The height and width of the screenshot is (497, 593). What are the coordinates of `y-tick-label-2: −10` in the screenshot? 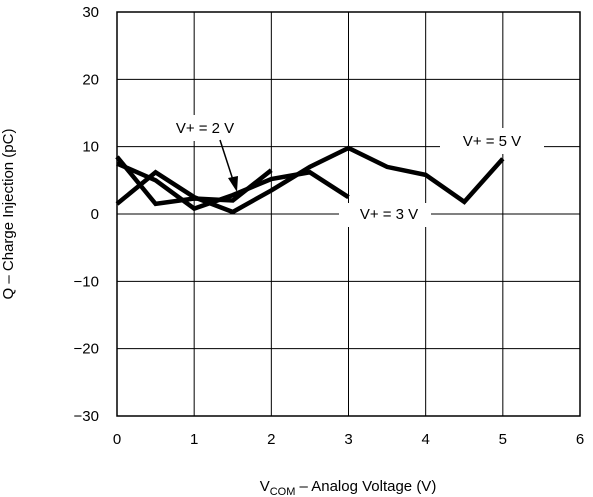 It's located at (86, 281).